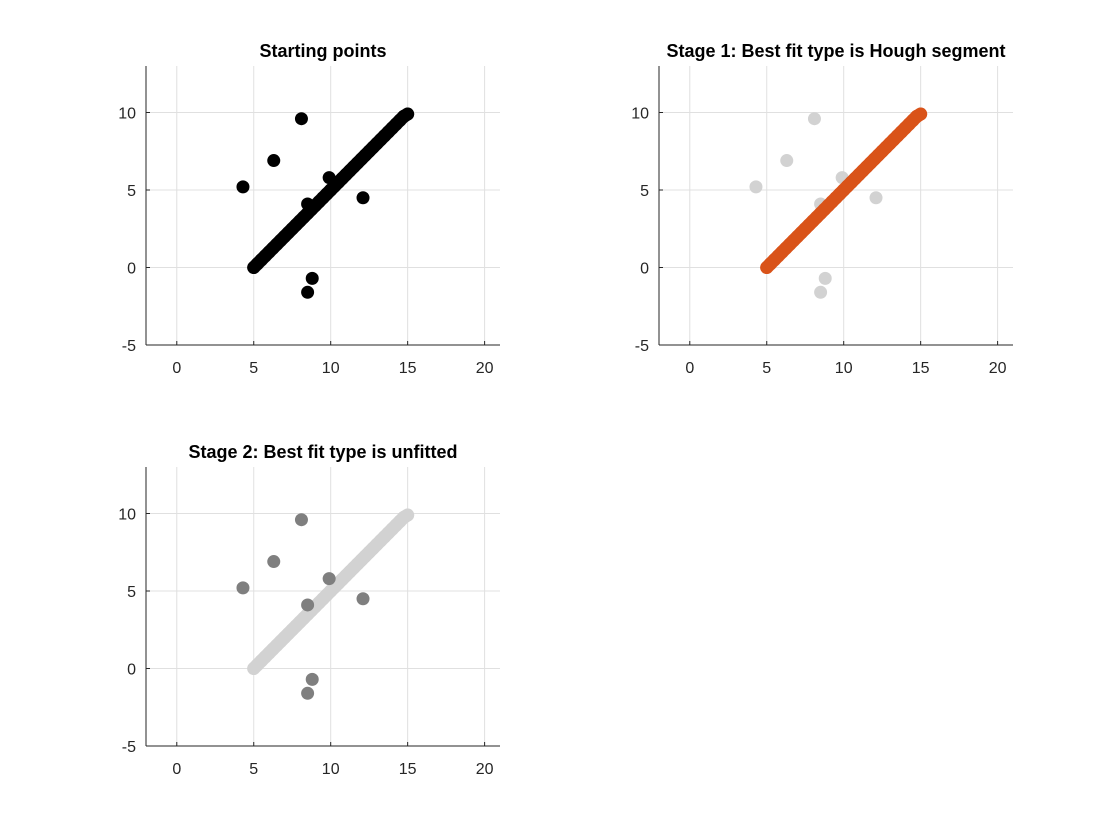 Image resolution: width=1120 pixels, height=840 pixels. I want to click on chart-panel-1: 0 5 10 15 20 -5 0 5 10 Starting points, so click(309, 209).